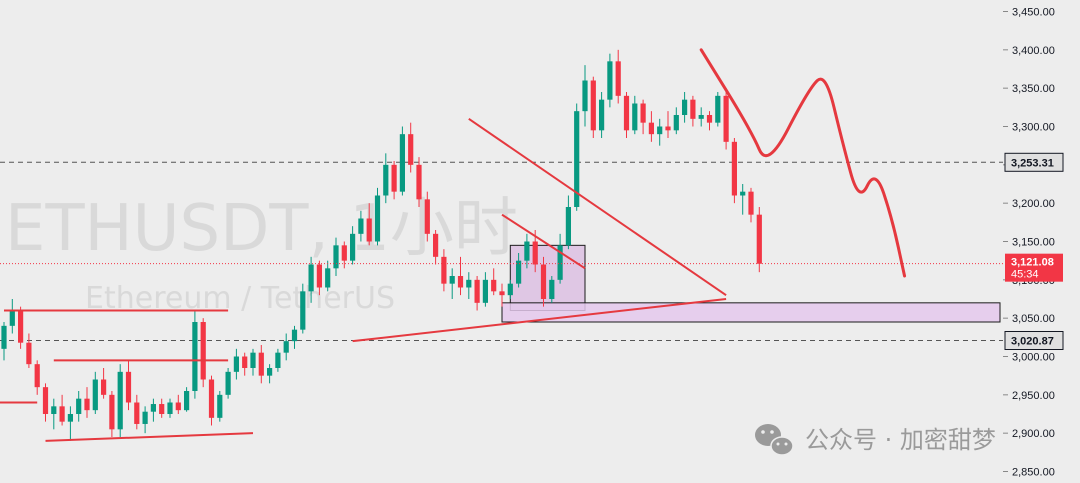 The image size is (1080, 483). Describe the element at coordinates (1033, 358) in the screenshot. I see `y-tick-label: 3,000.00` at that location.